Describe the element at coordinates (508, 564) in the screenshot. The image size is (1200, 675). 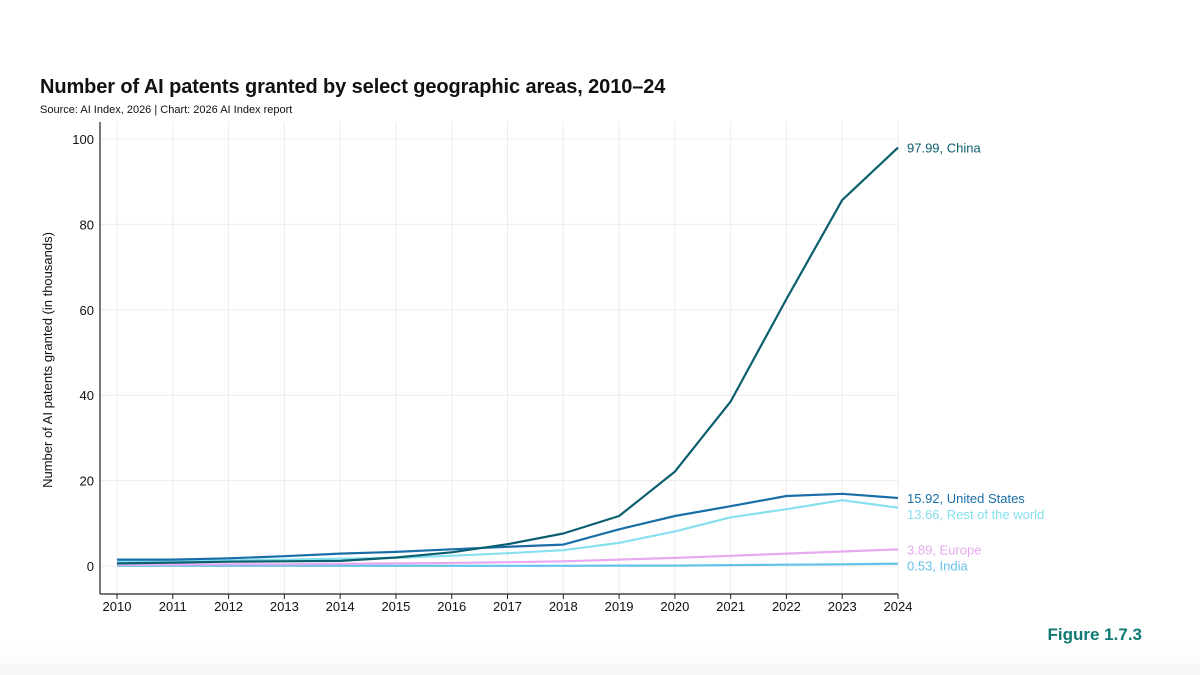
I see `series-line-india` at that location.